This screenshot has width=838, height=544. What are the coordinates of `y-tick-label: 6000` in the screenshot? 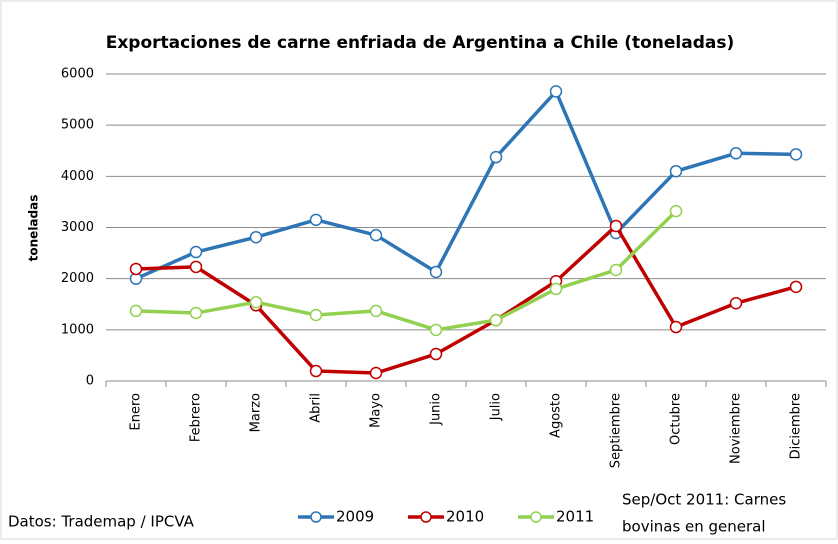 It's located at (77, 74).